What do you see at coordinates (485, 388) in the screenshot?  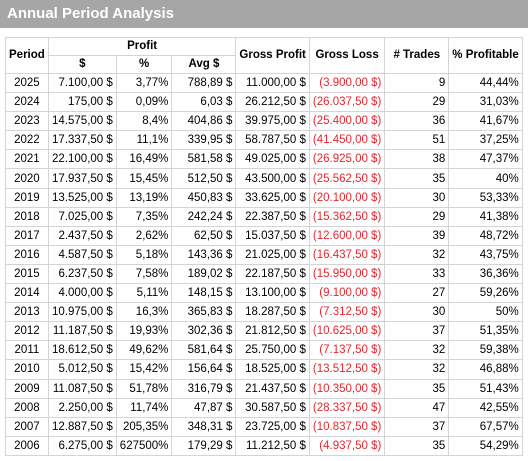 I see `cell-pct-profitable: 51,43%` at bounding box center [485, 388].